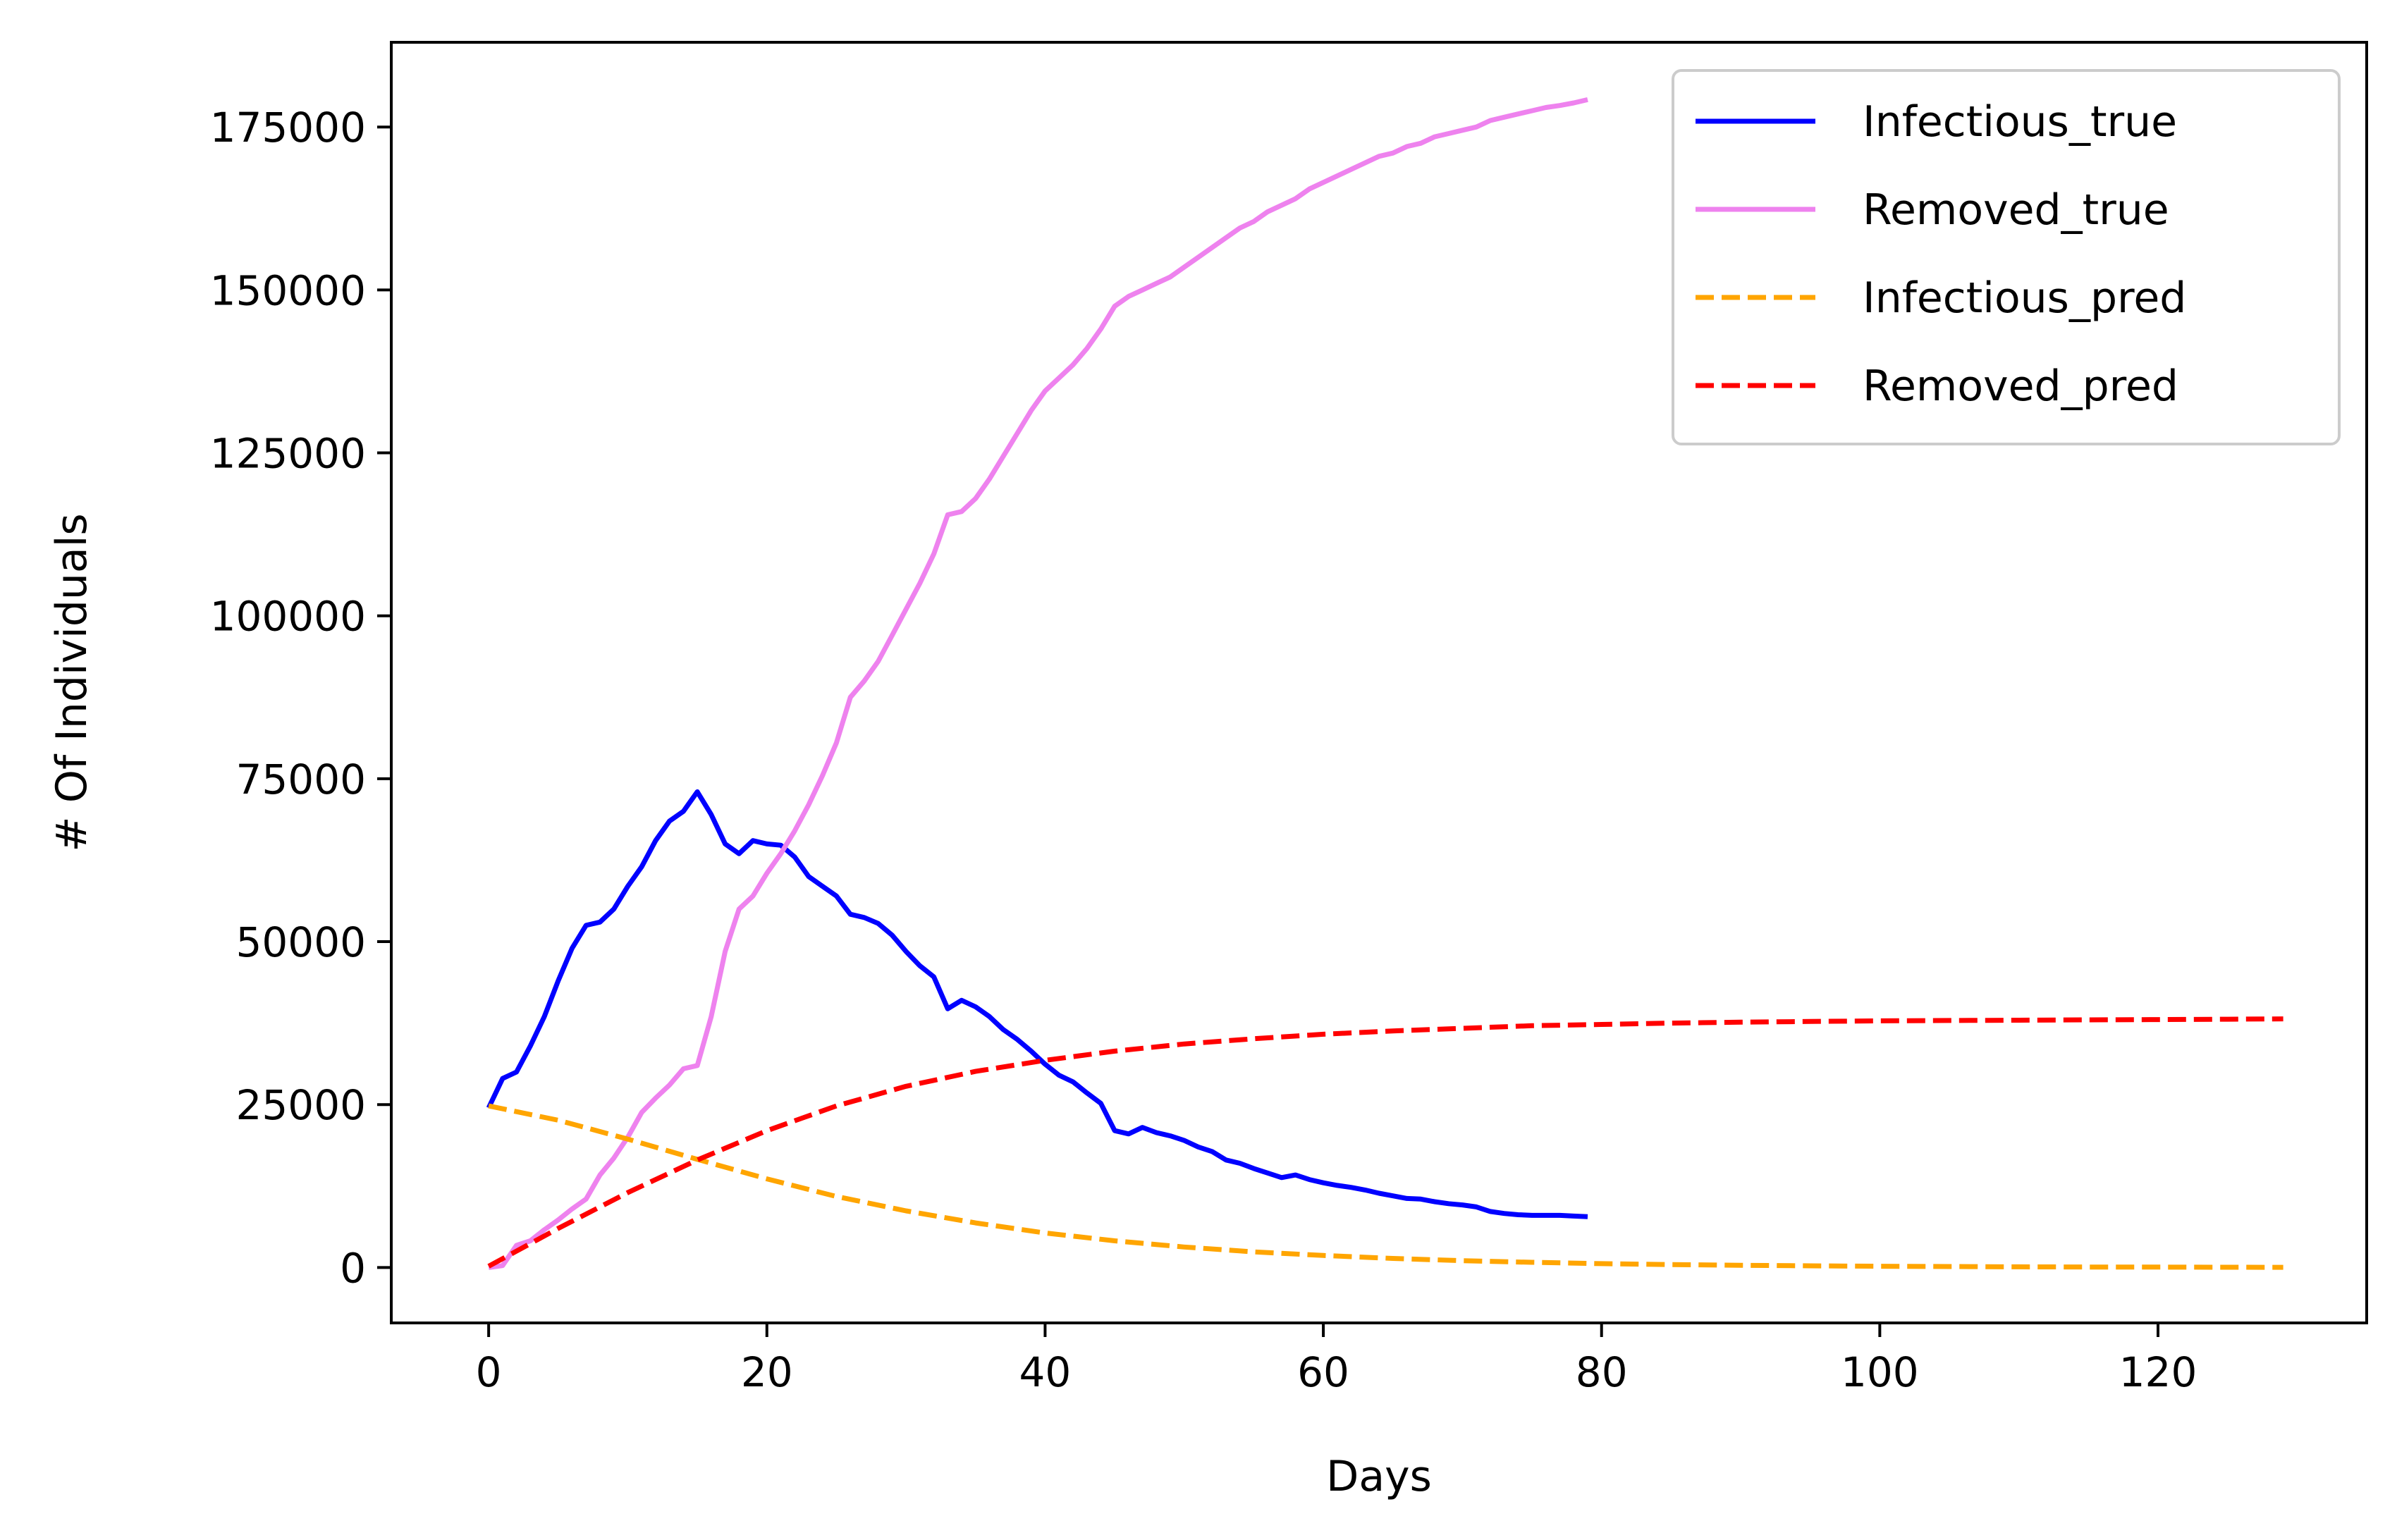 The image size is (2397, 1540). Describe the element at coordinates (1880, 1372) in the screenshot. I see `x-tick-label: 100` at that location.